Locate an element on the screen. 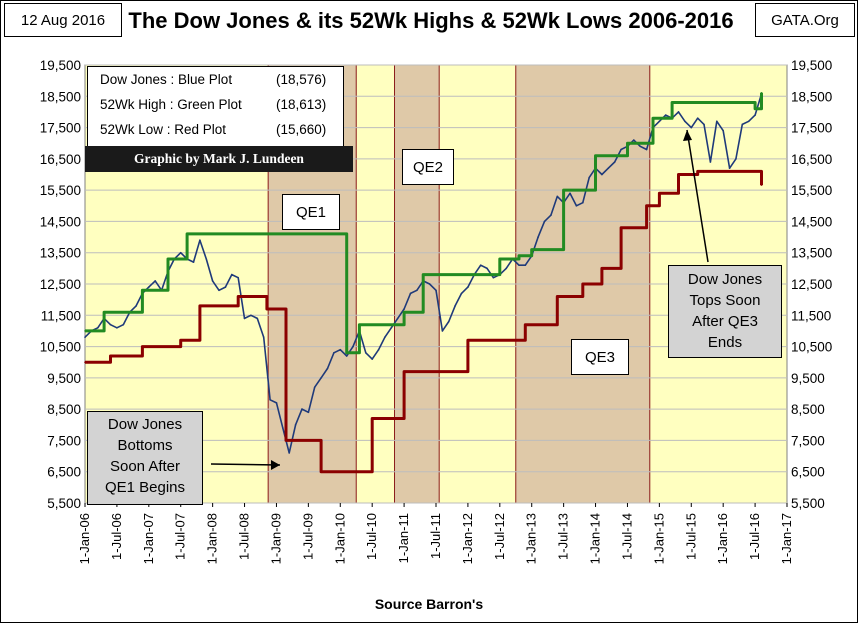 Image resolution: width=858 pixels, height=623 pixels. qe2-label: QE2 is located at coordinates (428, 167).